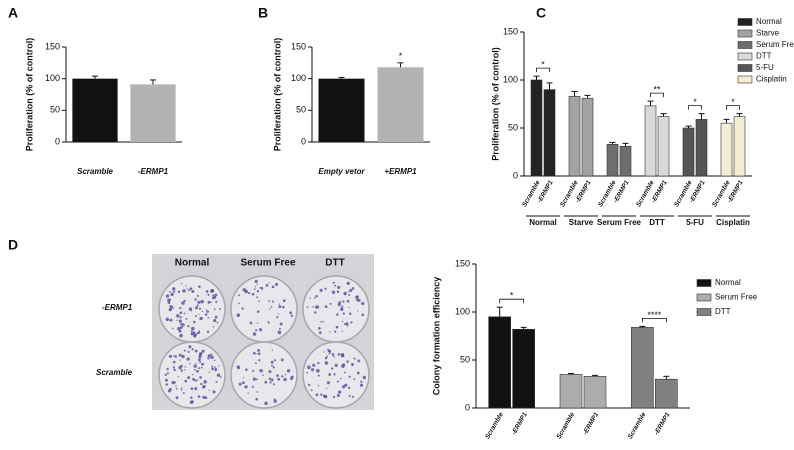 The image size is (794, 450). I want to click on significance-bracket, so click(543, 70).